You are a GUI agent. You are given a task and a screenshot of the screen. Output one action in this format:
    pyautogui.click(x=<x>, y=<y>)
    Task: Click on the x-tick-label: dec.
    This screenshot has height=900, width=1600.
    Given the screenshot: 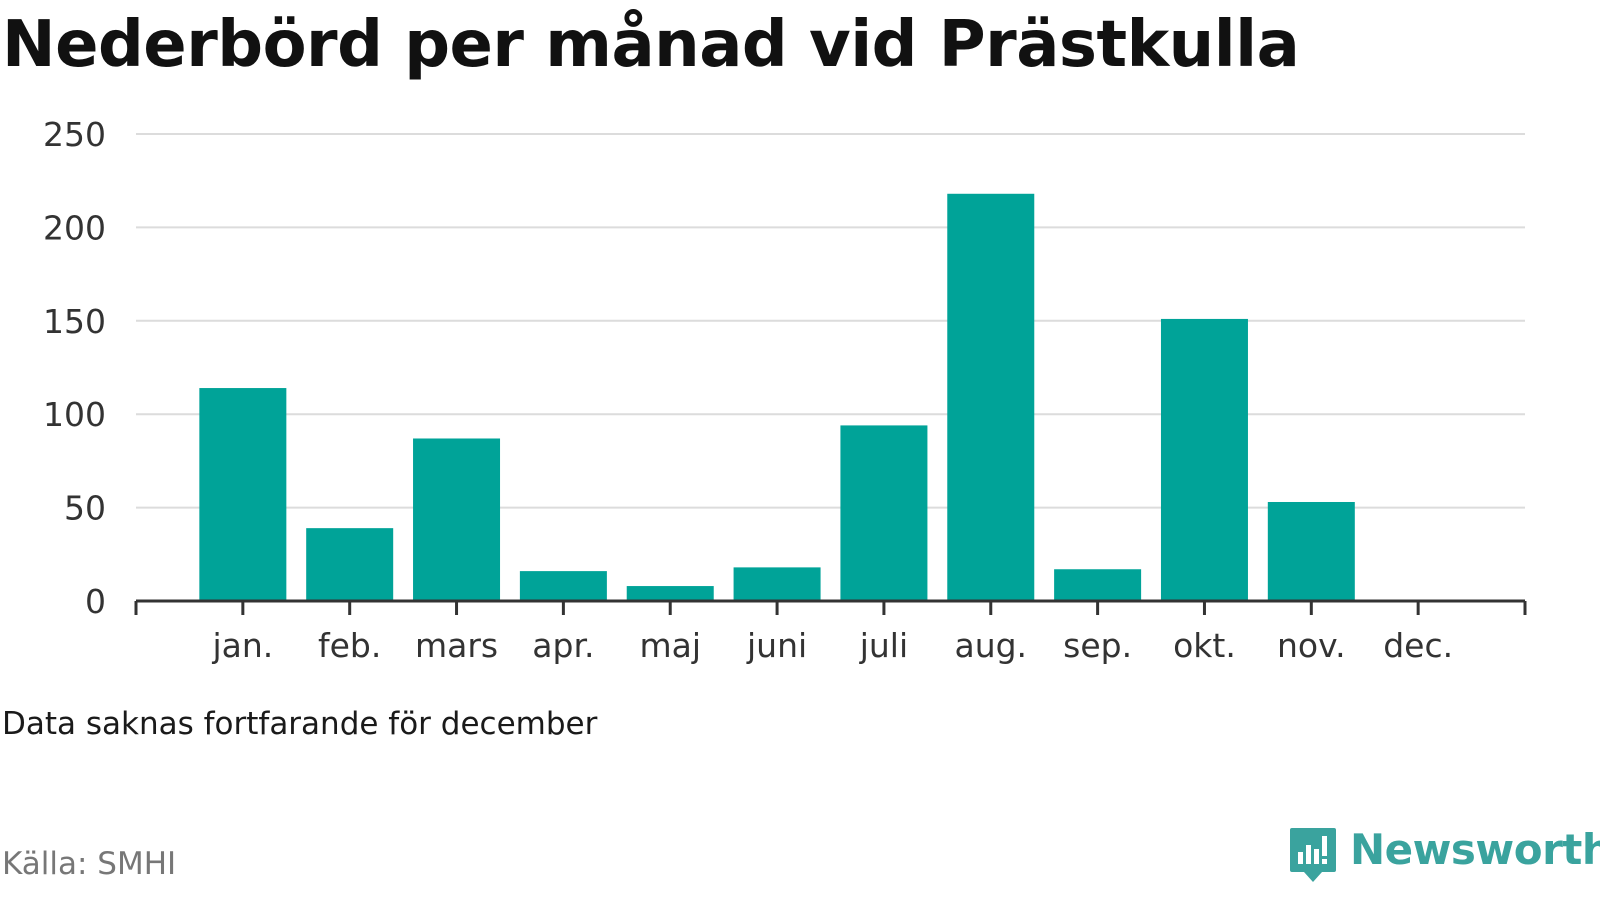 What is the action you would take?
    pyautogui.click(x=1418, y=645)
    